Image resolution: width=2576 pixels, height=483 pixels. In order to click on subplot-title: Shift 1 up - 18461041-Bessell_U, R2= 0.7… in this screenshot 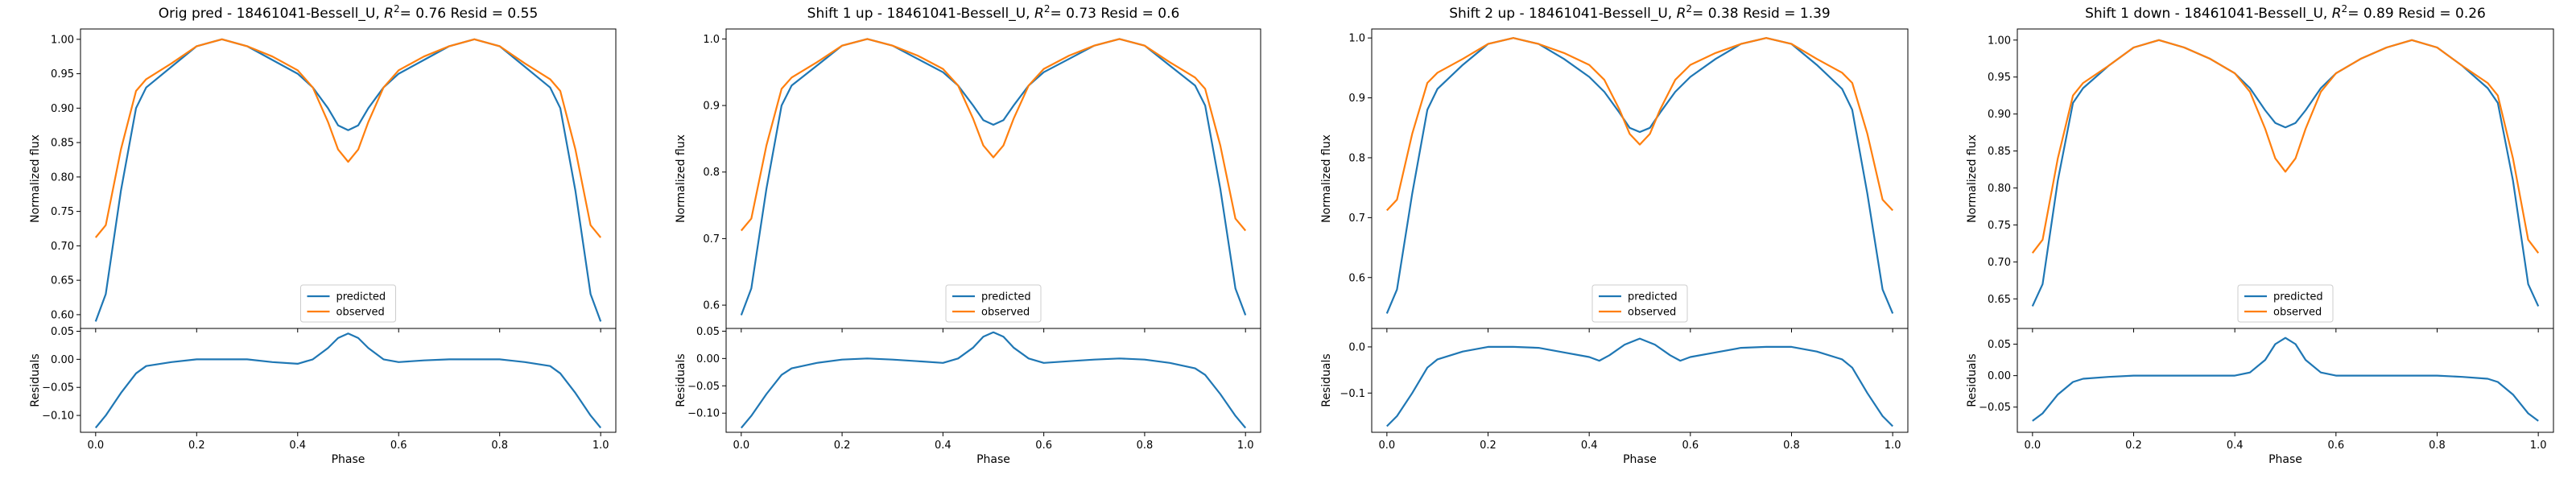, I will do `click(993, 12)`.